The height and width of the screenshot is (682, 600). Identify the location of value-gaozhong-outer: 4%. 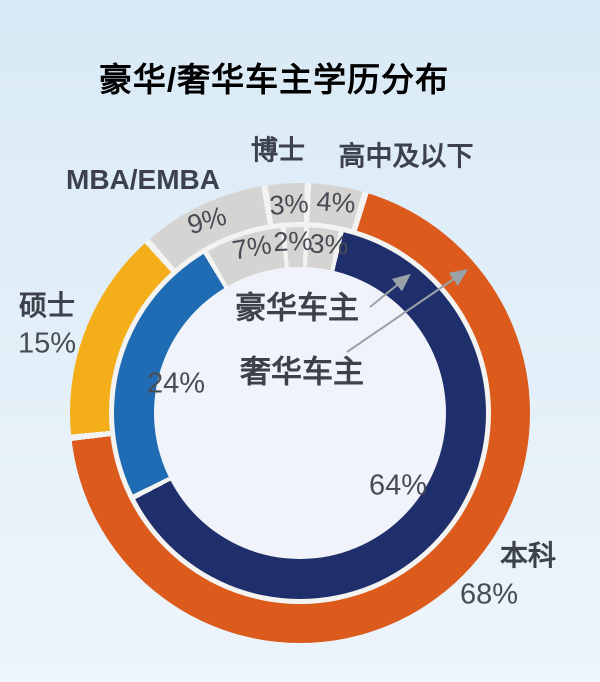
(336, 202).